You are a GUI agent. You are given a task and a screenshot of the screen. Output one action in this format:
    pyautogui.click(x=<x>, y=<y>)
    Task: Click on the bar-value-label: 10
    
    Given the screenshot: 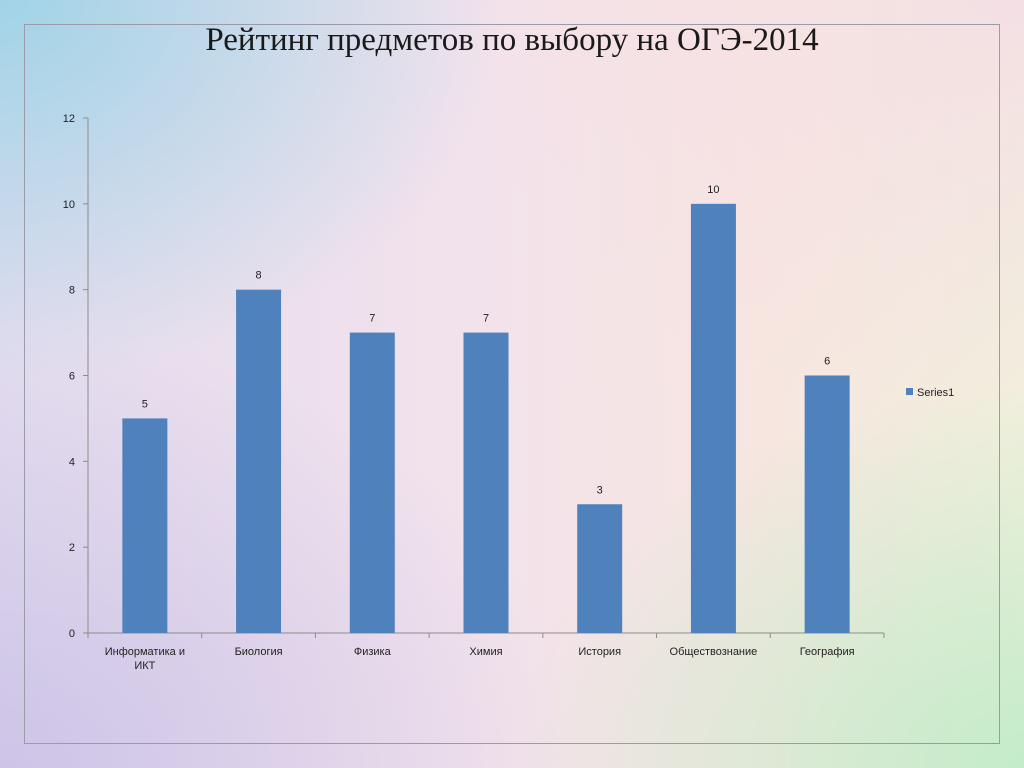 What is the action you would take?
    pyautogui.click(x=713, y=190)
    